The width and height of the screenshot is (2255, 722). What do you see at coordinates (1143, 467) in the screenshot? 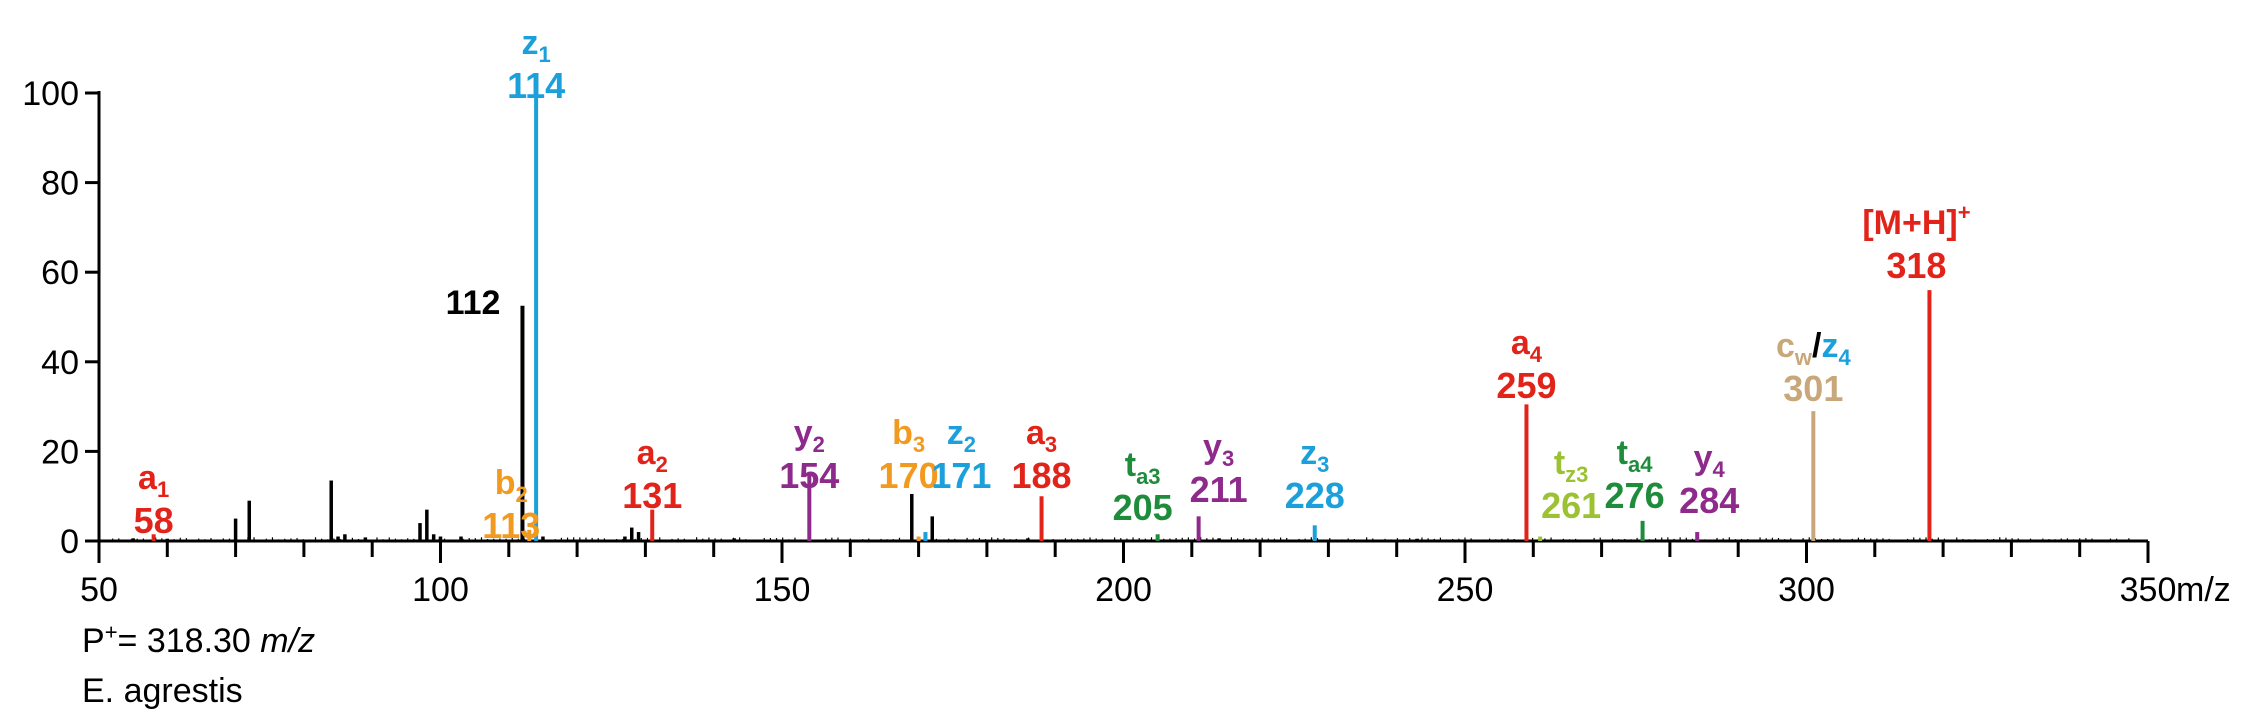
I see `peak-label-ion-205: ta3` at bounding box center [1143, 467].